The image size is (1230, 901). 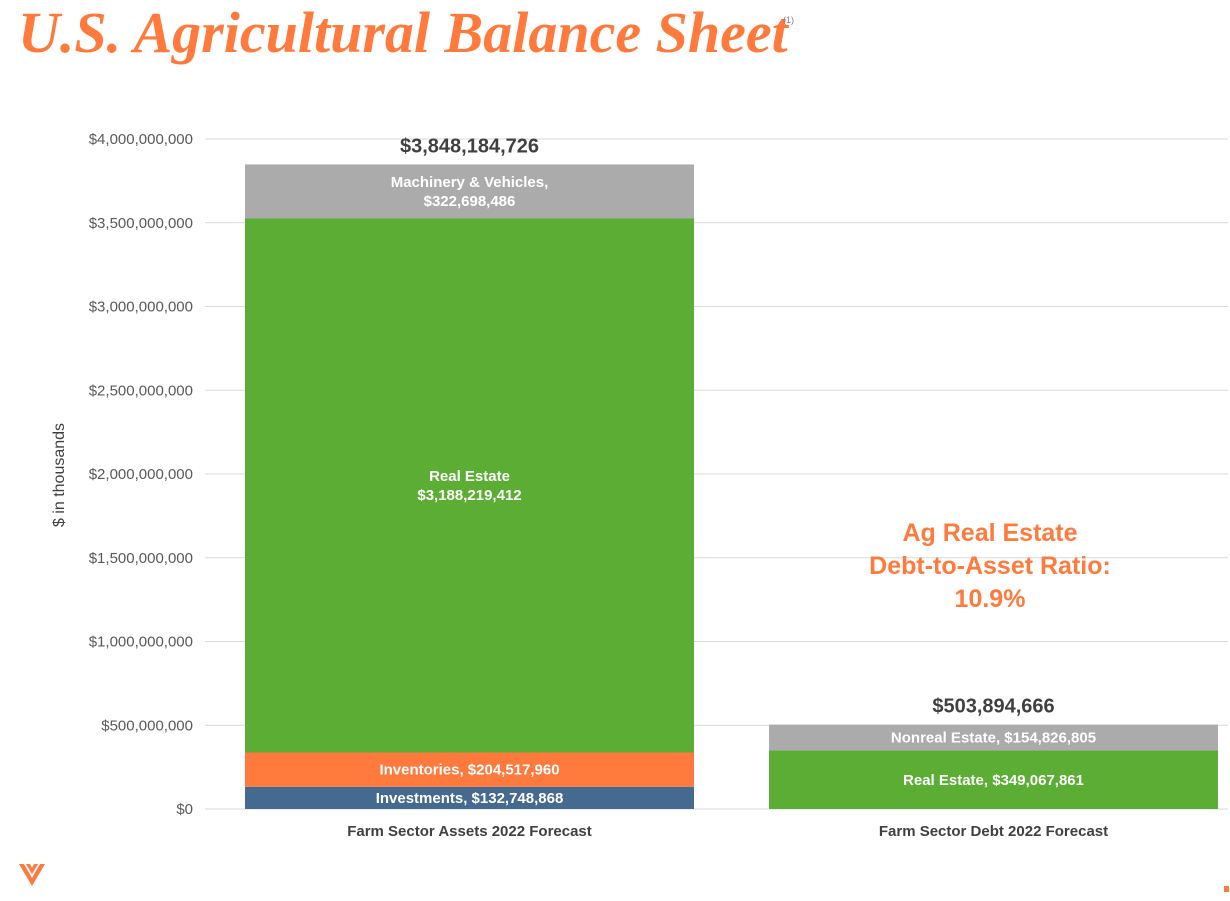 I want to click on segment-data-label: Investments, $132,748,868, so click(x=470, y=798).